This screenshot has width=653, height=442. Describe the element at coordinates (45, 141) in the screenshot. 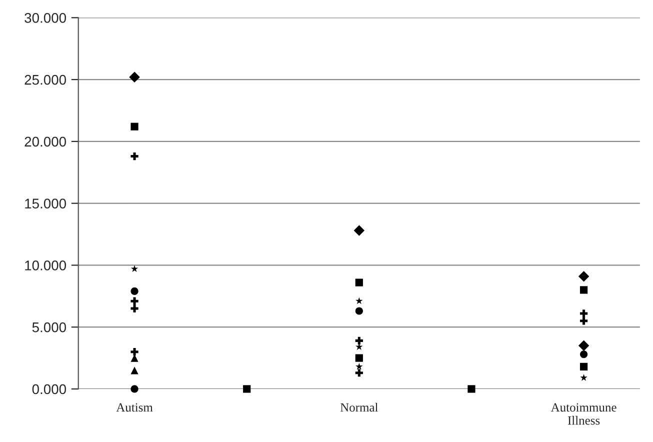

I see `y-tick-label: 20.000` at that location.